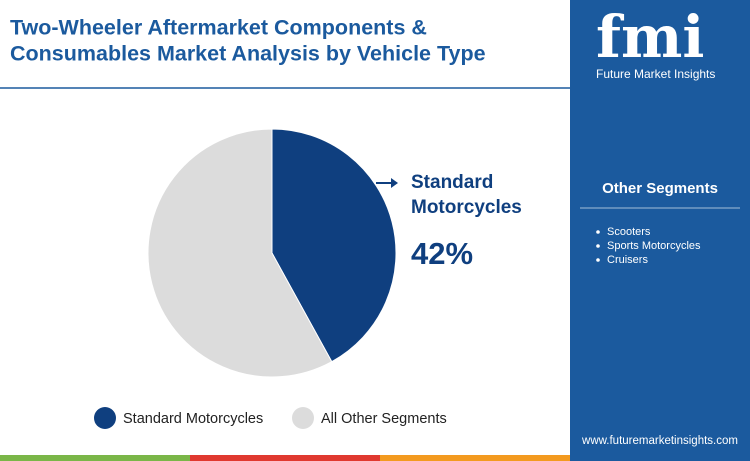 This screenshot has width=750, height=461. I want to click on segment-item: Scooters, so click(629, 232).